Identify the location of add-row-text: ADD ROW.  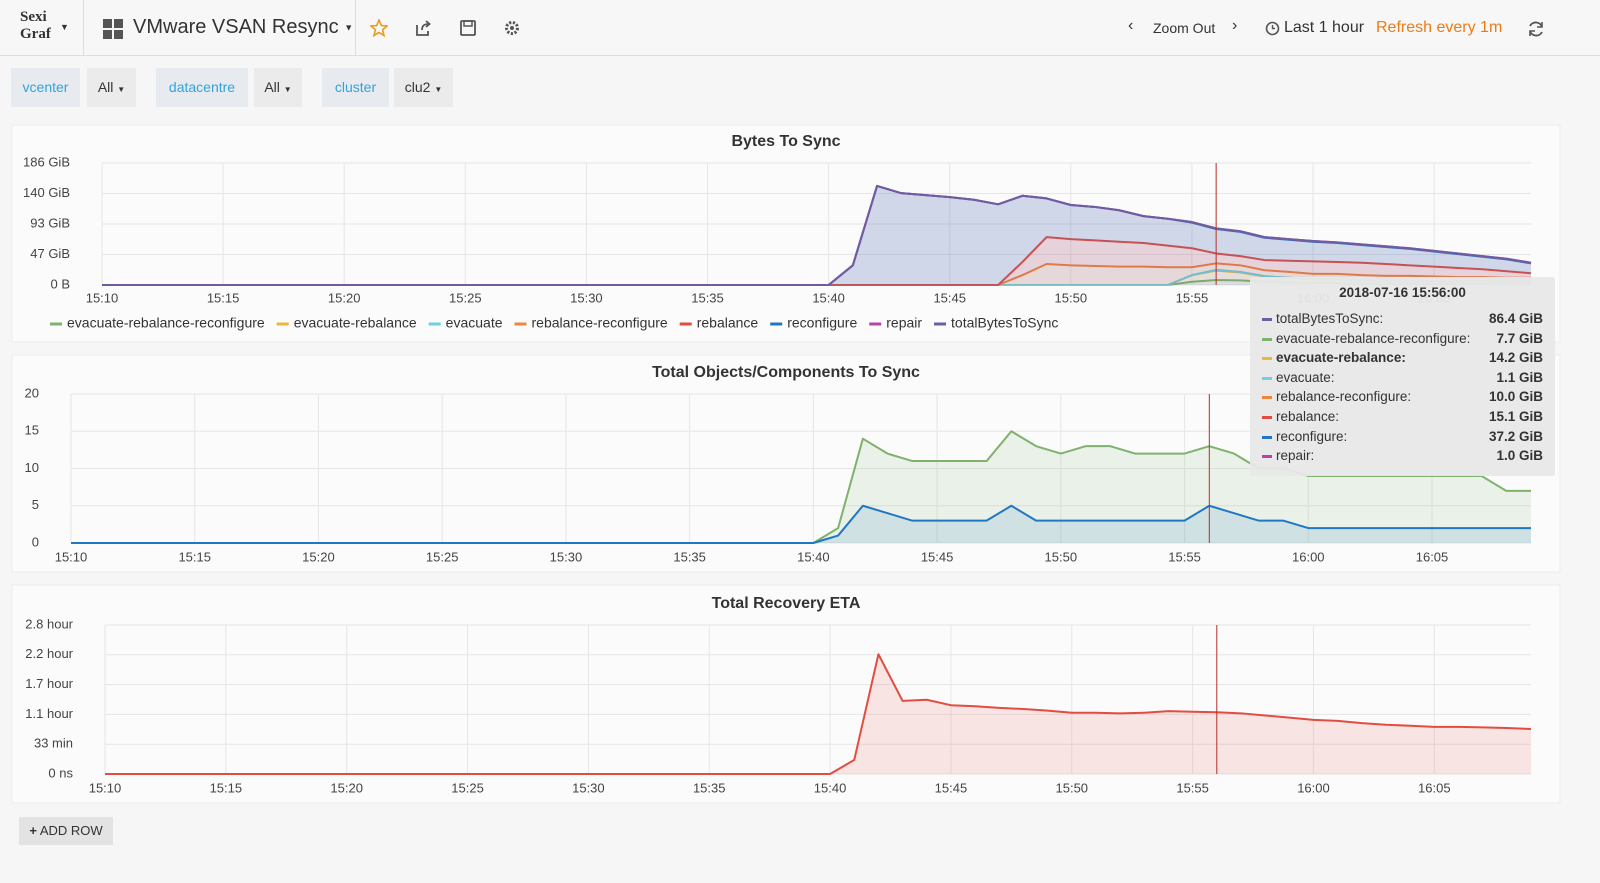
(71, 830).